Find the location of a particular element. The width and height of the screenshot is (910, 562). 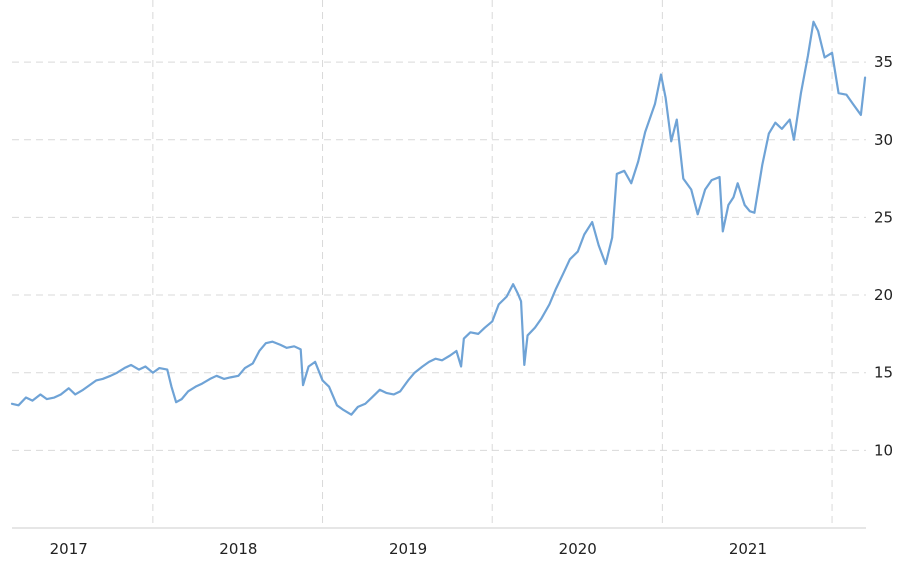

x-axis-ticks: 2017 2018 2019 2020 2021 is located at coordinates (408, 549).